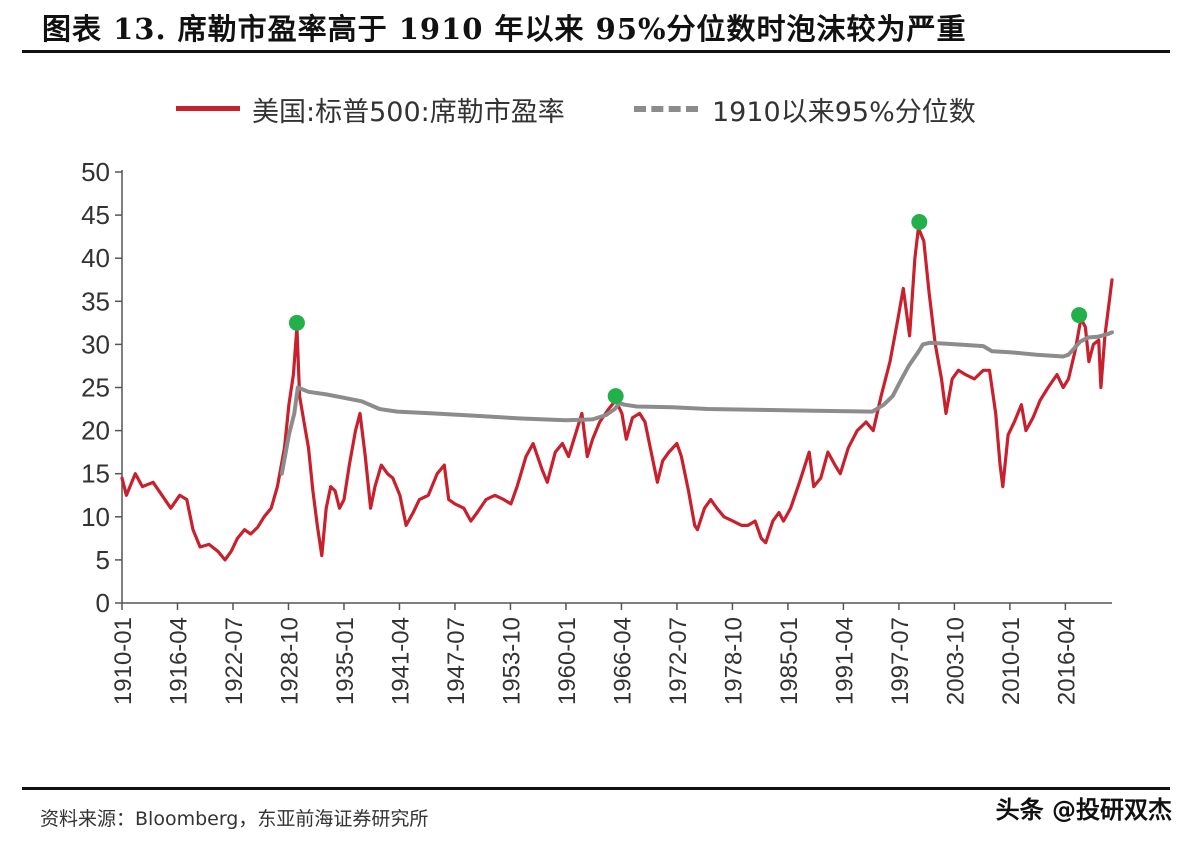 Image resolution: width=1200 pixels, height=842 pixels. What do you see at coordinates (596, 51) in the screenshot?
I see `title-divider` at bounding box center [596, 51].